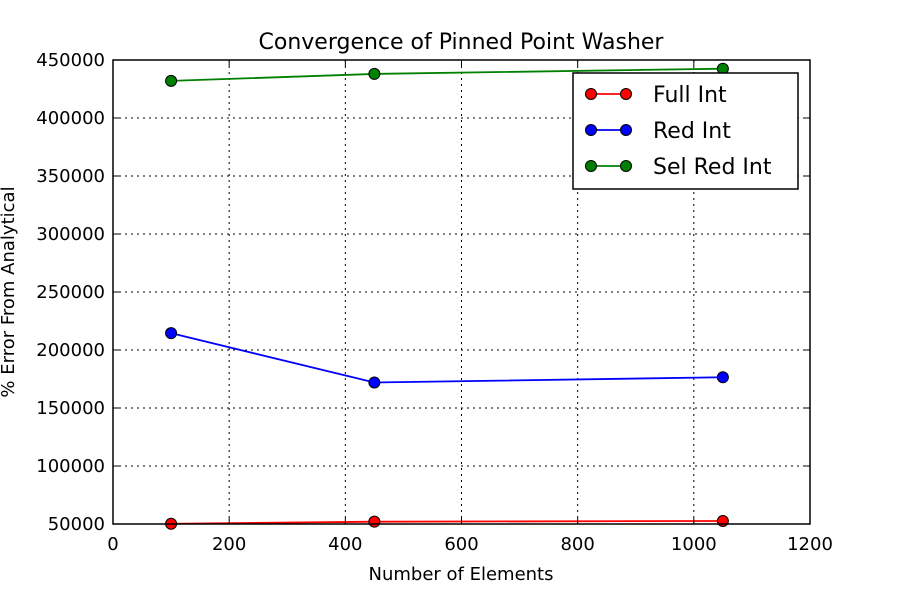 This screenshot has height=600, width=900. I want to click on series-sel-red-int, so click(447, 74).